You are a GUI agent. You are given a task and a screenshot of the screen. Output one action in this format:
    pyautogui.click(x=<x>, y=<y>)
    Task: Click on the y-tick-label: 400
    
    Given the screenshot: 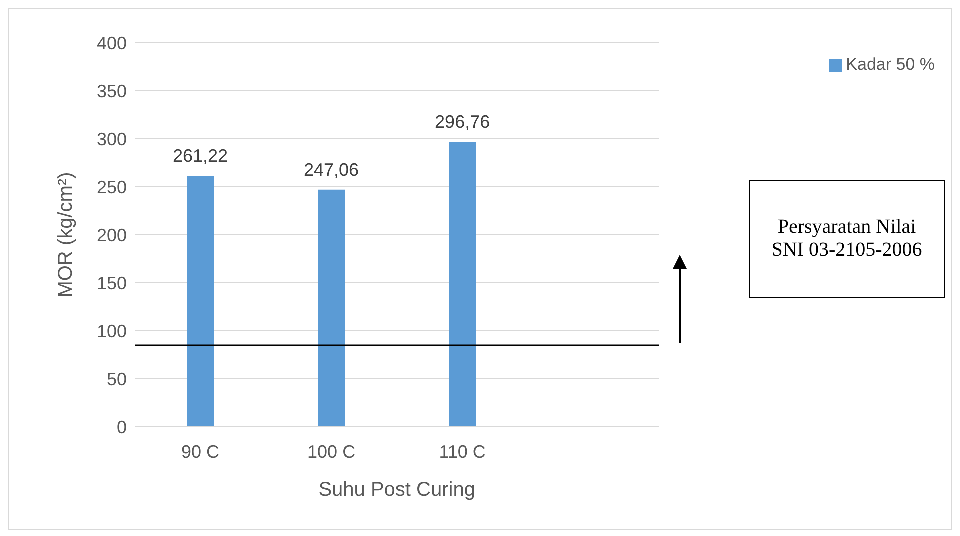 What is the action you would take?
    pyautogui.click(x=111, y=43)
    